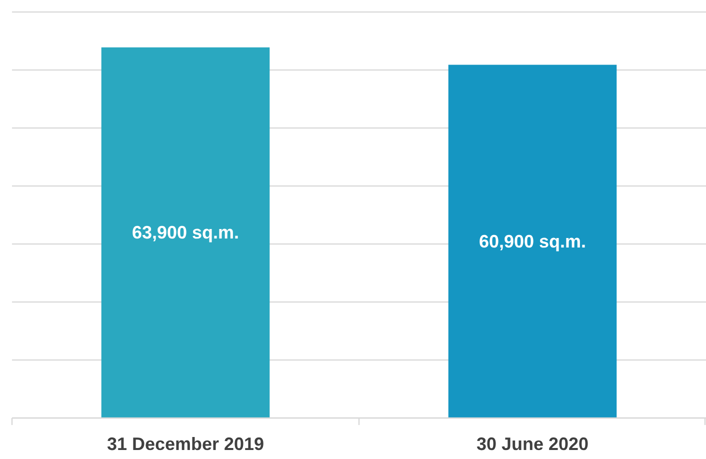  What do you see at coordinates (532, 444) in the screenshot?
I see `x-tick-label: 30 June 2020` at bounding box center [532, 444].